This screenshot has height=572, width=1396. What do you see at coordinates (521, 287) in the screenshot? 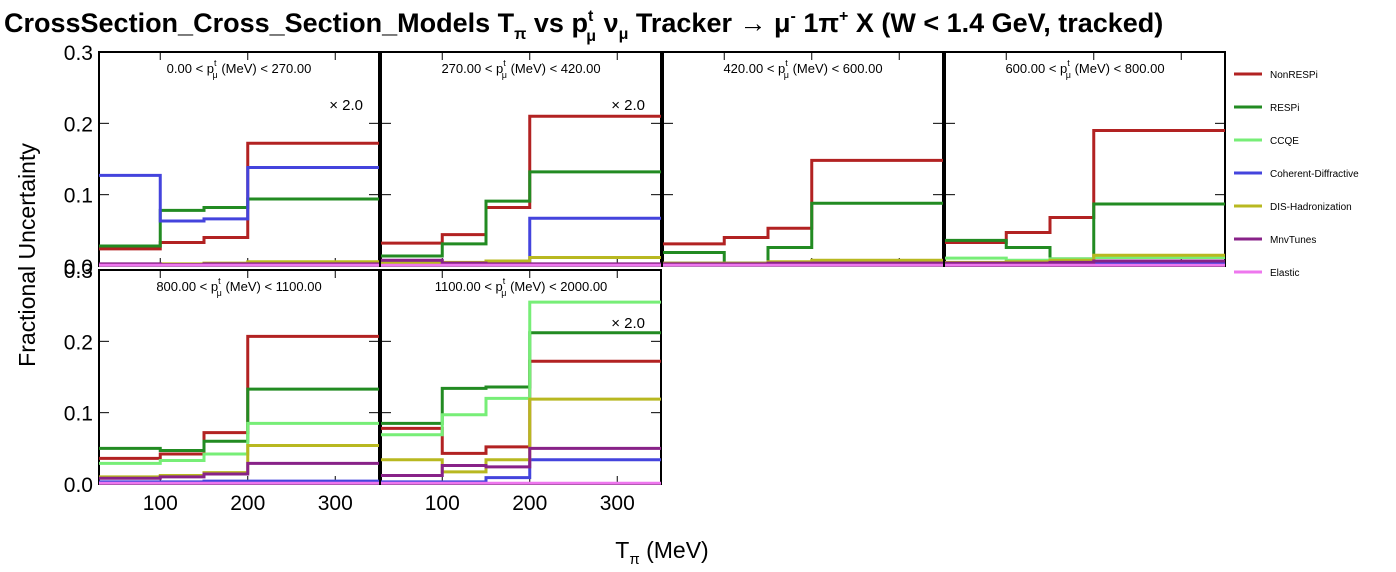
I see `panel-bin-label: 1100.00 < pt μ (MeV) < 2000.00` at bounding box center [521, 287].